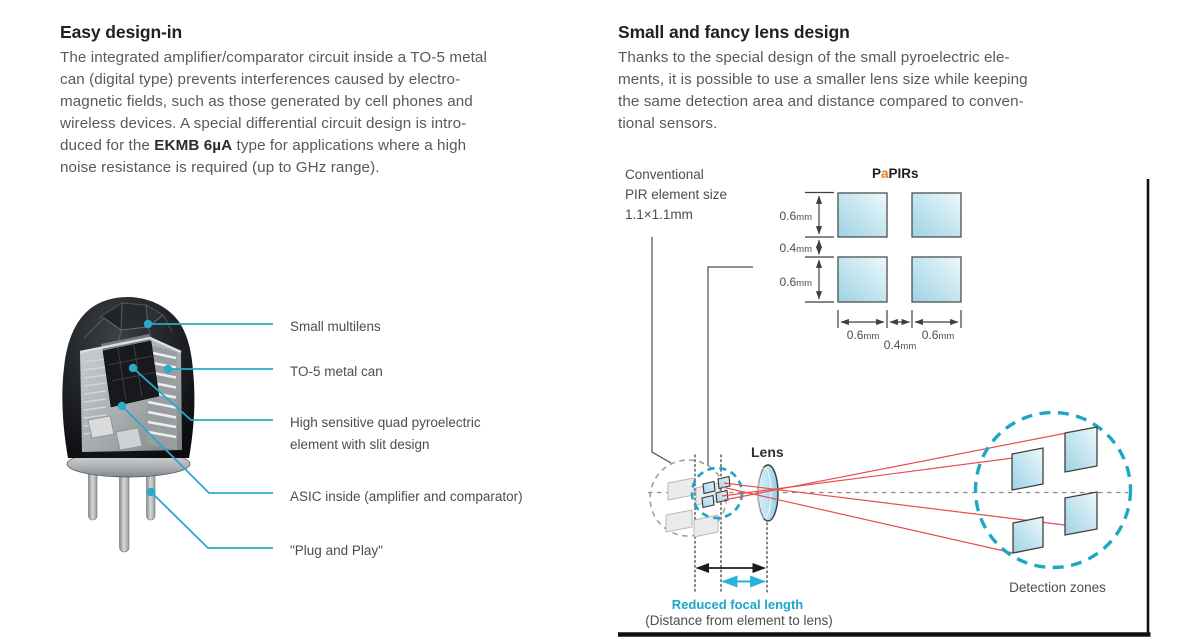 Image resolution: width=1200 pixels, height=640 pixels. What do you see at coordinates (202, 394) in the screenshot?
I see `callout-line-quad-element` at bounding box center [202, 394].